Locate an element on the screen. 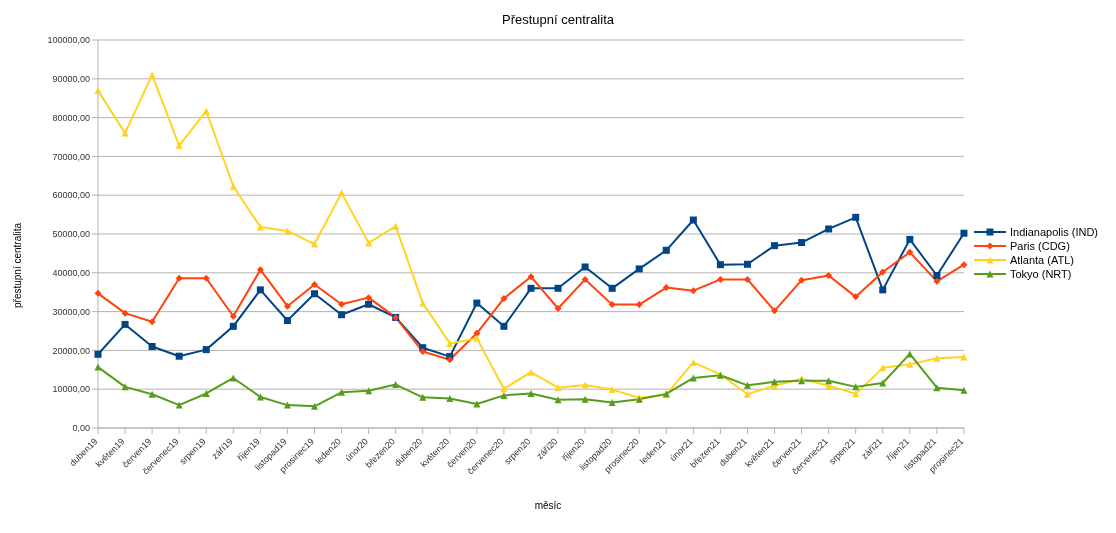  y-tick-label: 20000,00 is located at coordinates (71, 350).